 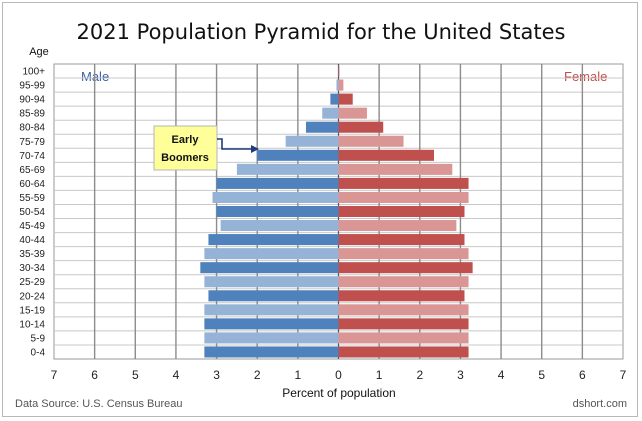 What do you see at coordinates (32, 226) in the screenshot?
I see `age-tick-label: 45-49` at bounding box center [32, 226].